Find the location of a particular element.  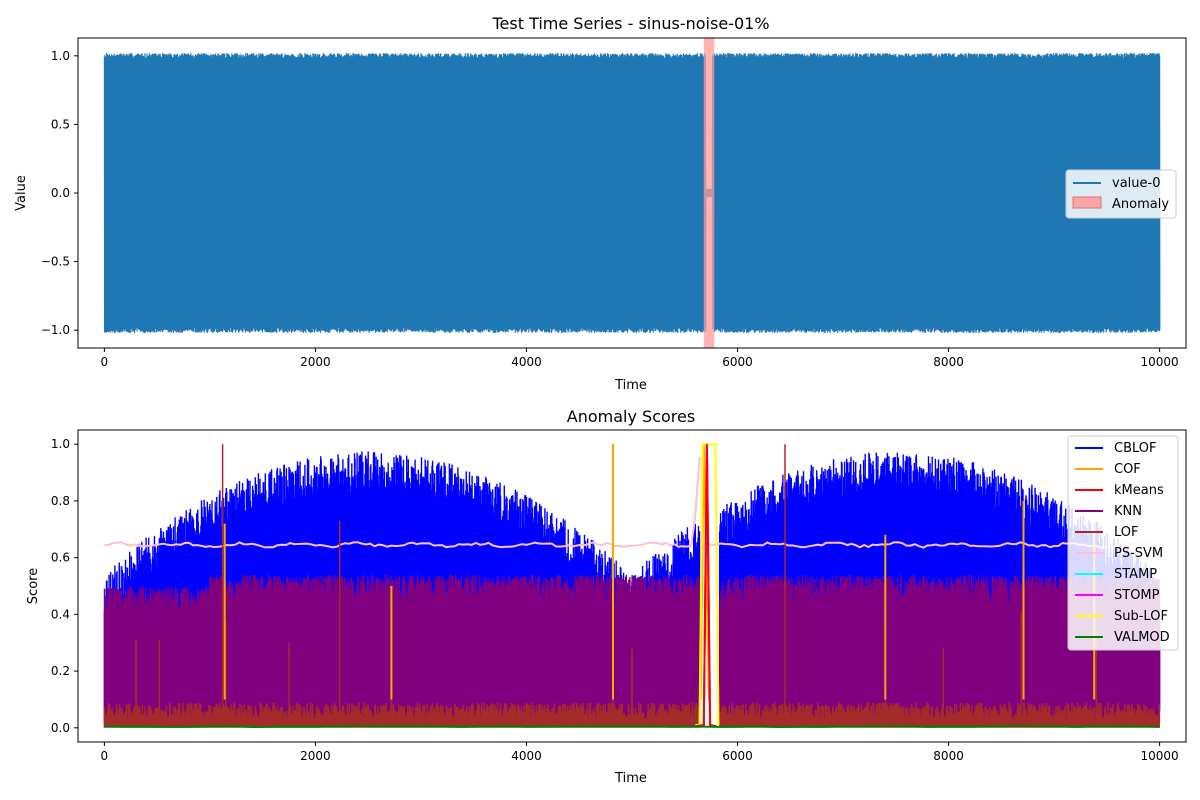

top-x-tick-label: 0 is located at coordinates (105, 362).